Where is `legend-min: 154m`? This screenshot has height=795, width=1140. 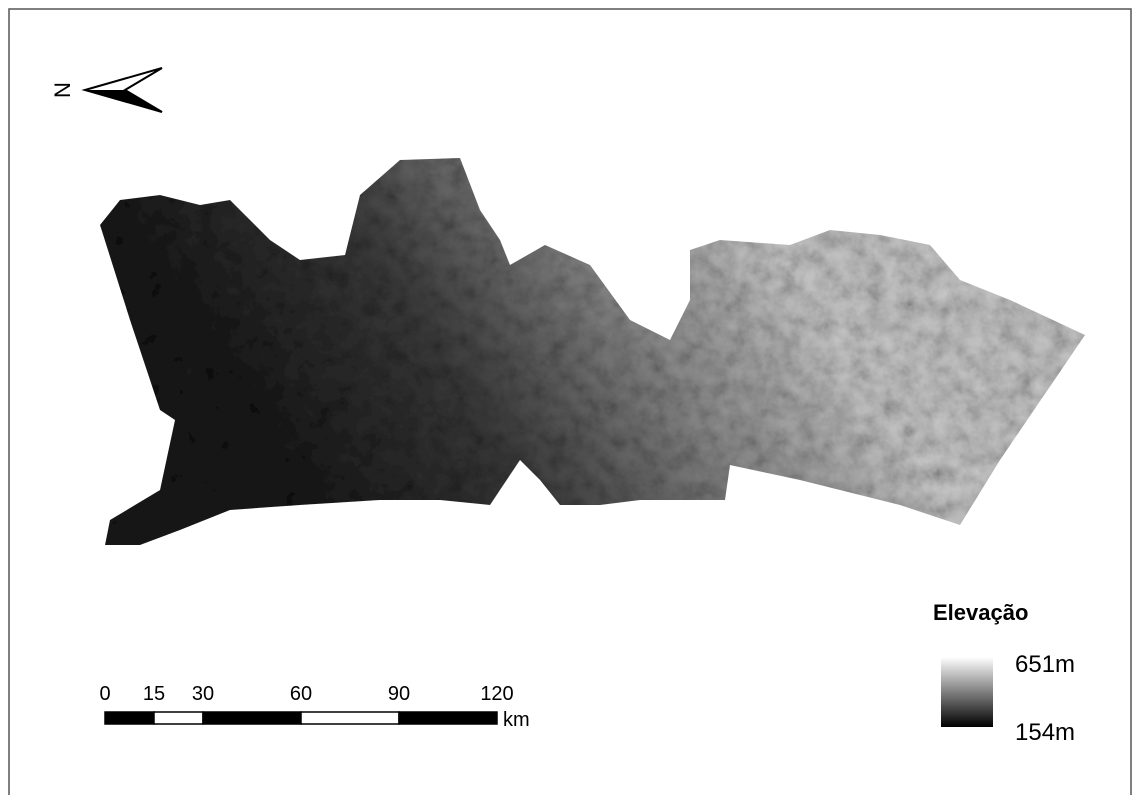 legend-min: 154m is located at coordinates (1045, 732).